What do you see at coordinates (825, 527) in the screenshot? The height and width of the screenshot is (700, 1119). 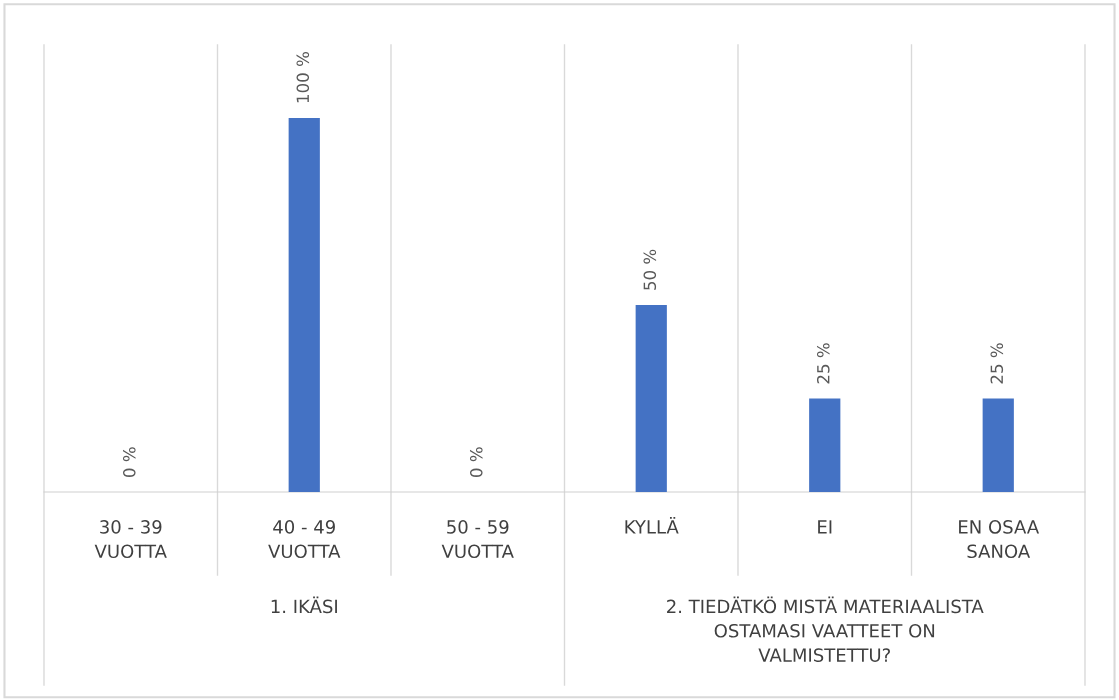 I see `x-tick-label: EI` at bounding box center [825, 527].